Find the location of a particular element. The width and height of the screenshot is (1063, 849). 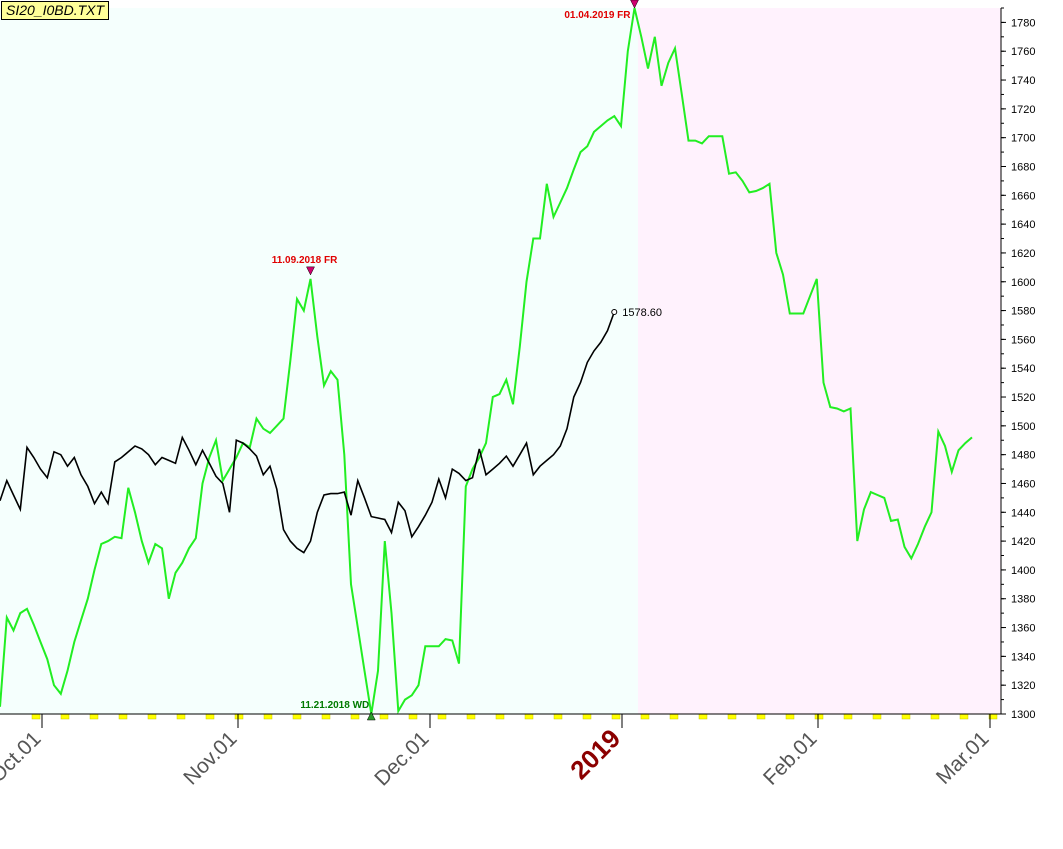

last-value-point is located at coordinates (614, 312).